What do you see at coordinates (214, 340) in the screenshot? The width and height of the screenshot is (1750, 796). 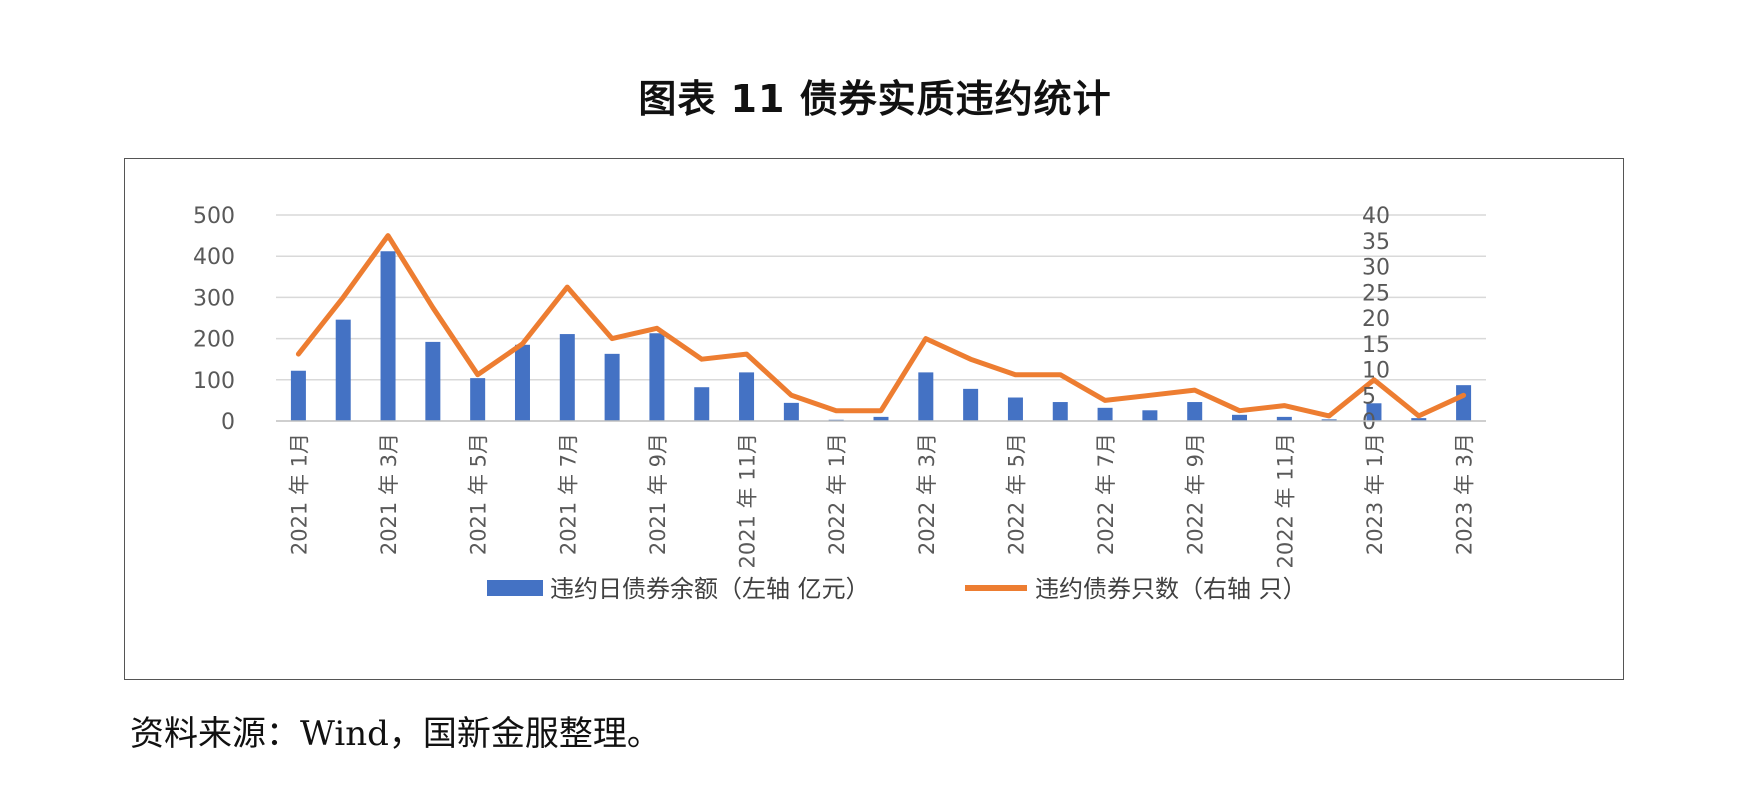 I see `y-left-tick-label: 200` at bounding box center [214, 340].